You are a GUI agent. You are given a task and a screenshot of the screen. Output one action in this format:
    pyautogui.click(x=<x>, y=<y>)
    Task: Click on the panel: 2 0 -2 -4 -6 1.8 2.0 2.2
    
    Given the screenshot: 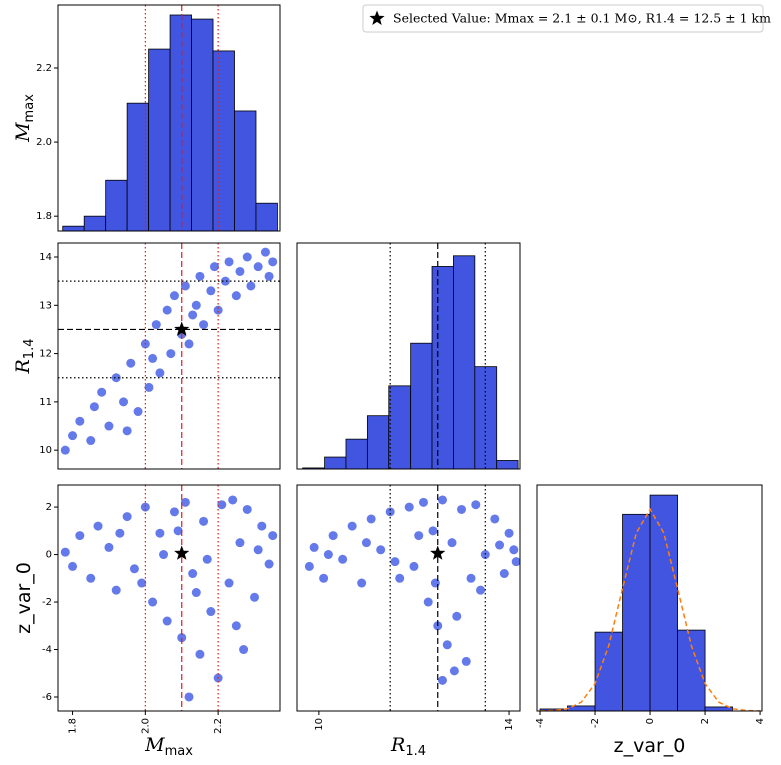 What is the action you would take?
    pyautogui.click(x=161, y=609)
    